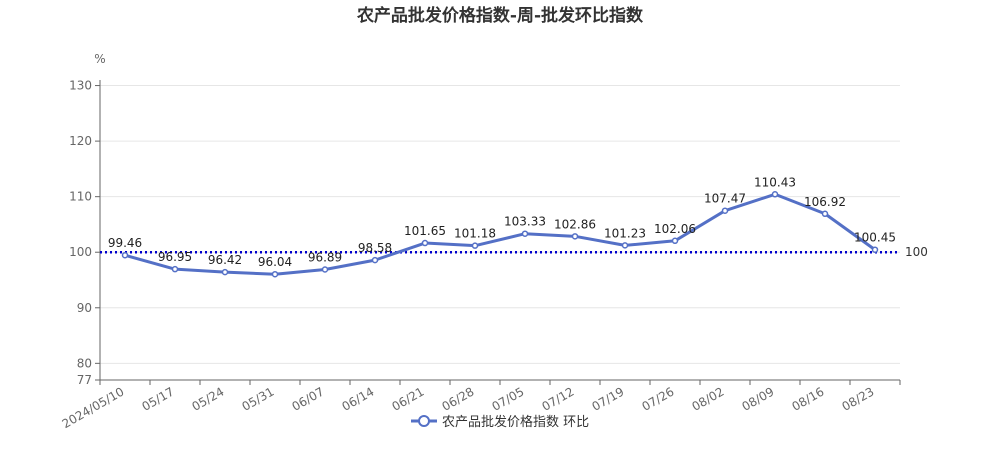  Describe the element at coordinates (175, 257) in the screenshot. I see `data-label: 96.95` at that location.